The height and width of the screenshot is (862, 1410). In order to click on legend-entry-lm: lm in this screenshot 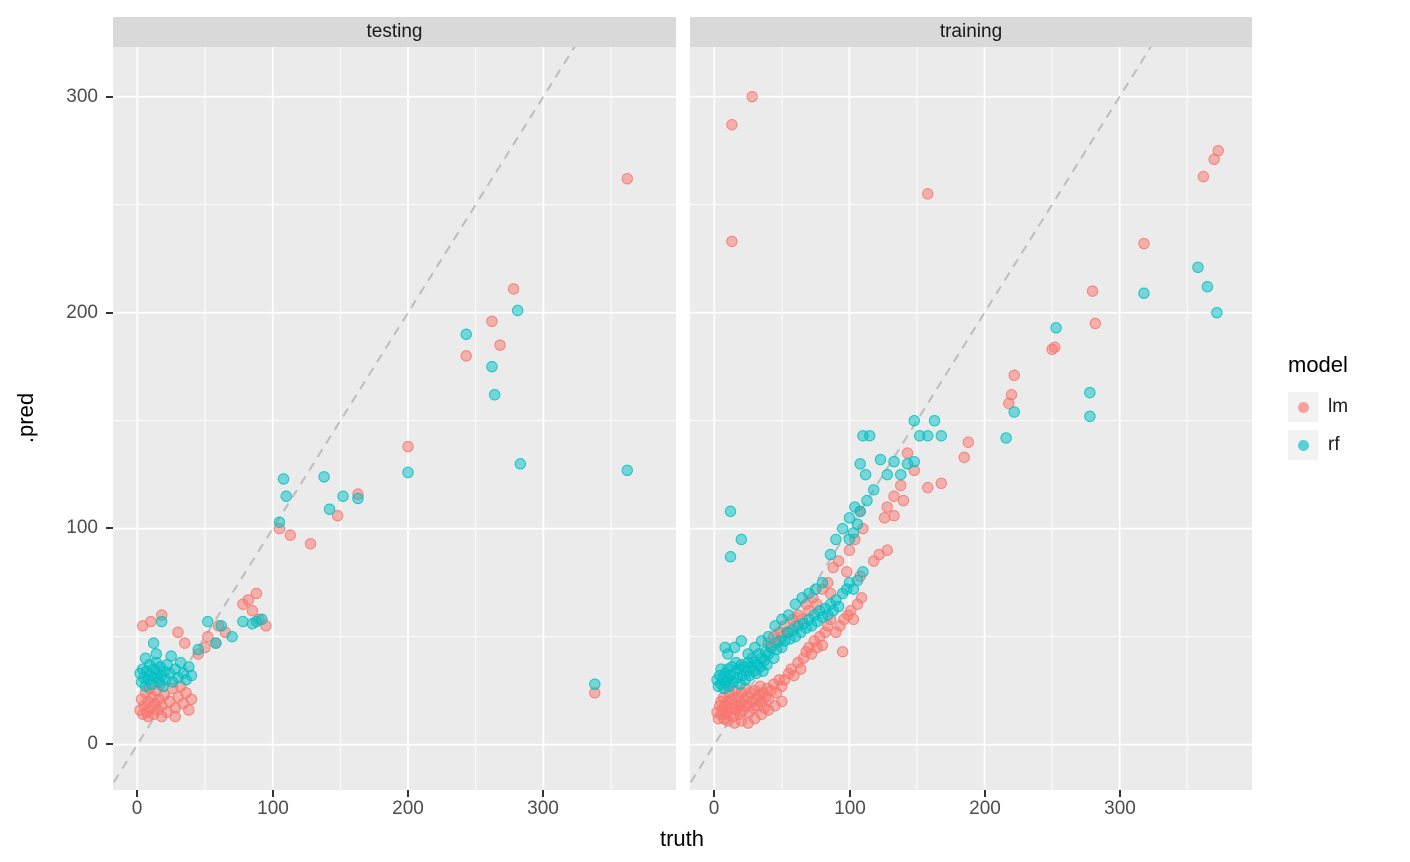, I will do `click(1345, 407)`.